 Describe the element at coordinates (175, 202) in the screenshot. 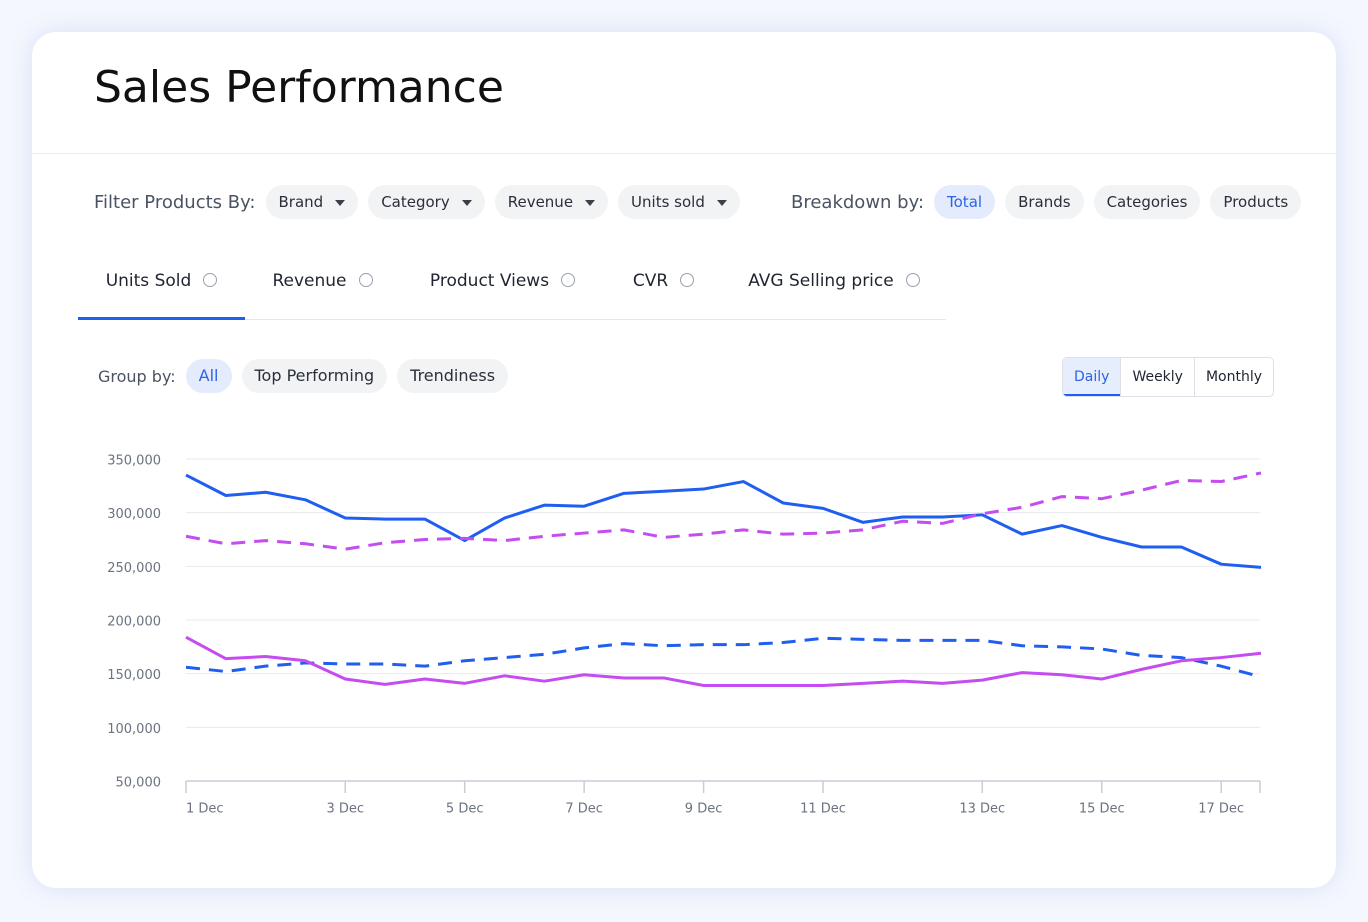

I see `filter-label: Filter Products By:` at that location.